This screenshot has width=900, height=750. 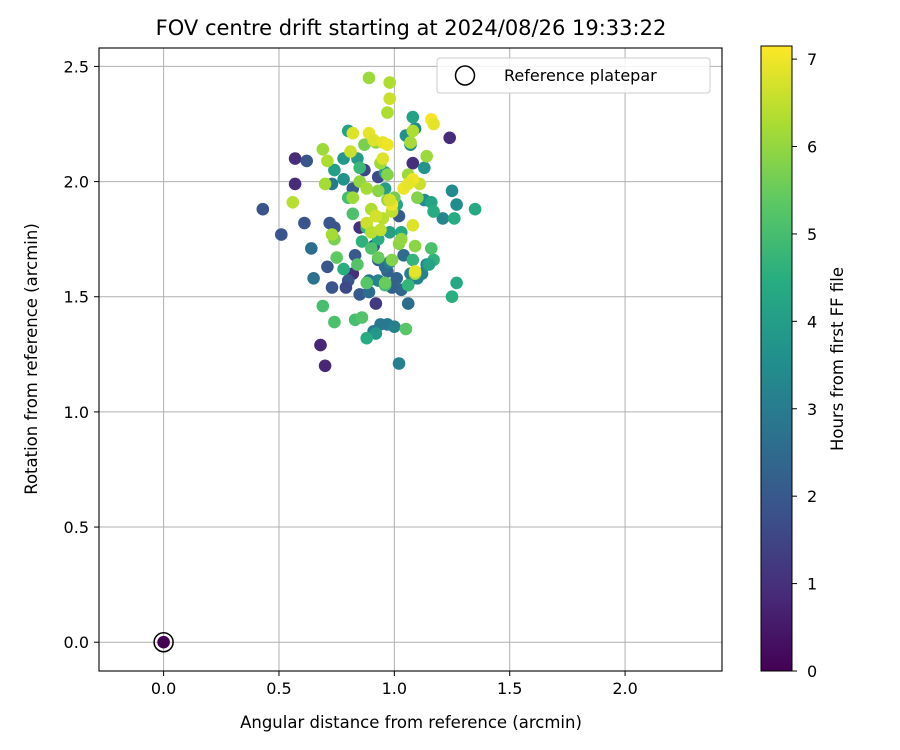 I want to click on colorbar, so click(x=776, y=358).